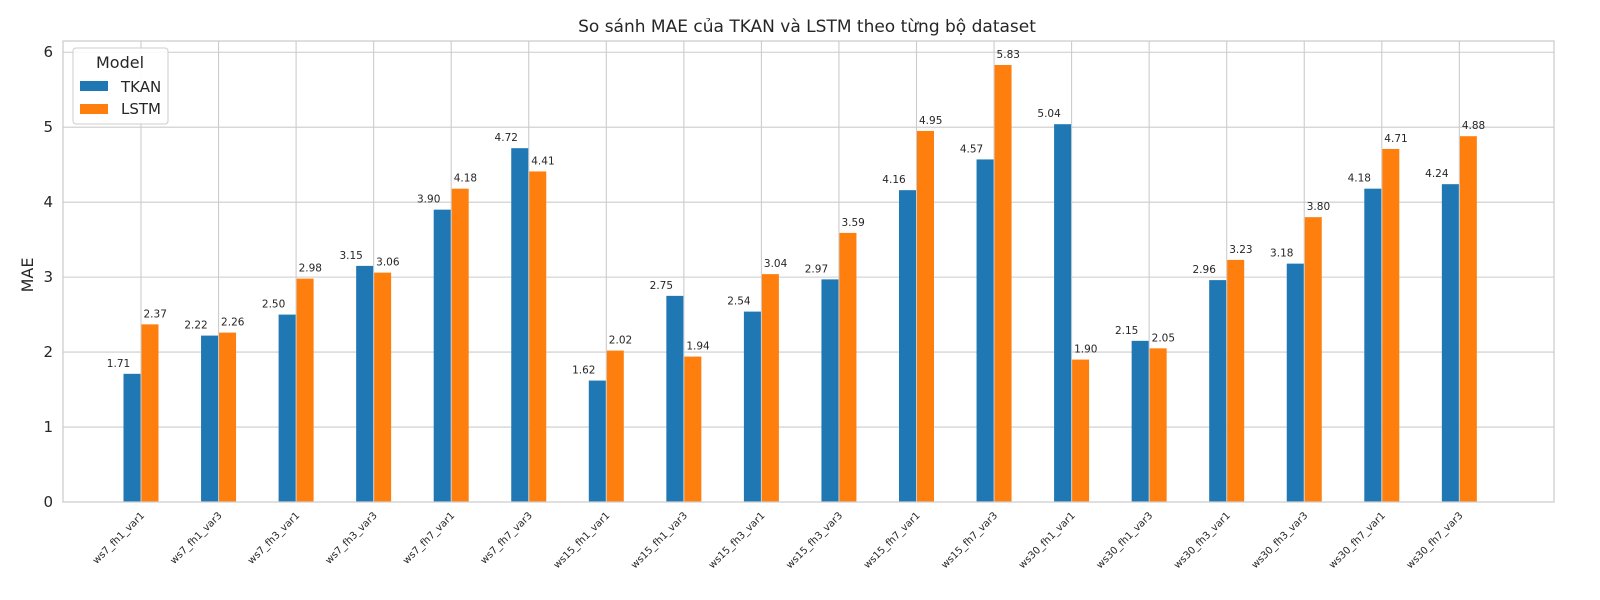  I want to click on x-tick-label: ws15_fh1_var3, so click(659, 540).